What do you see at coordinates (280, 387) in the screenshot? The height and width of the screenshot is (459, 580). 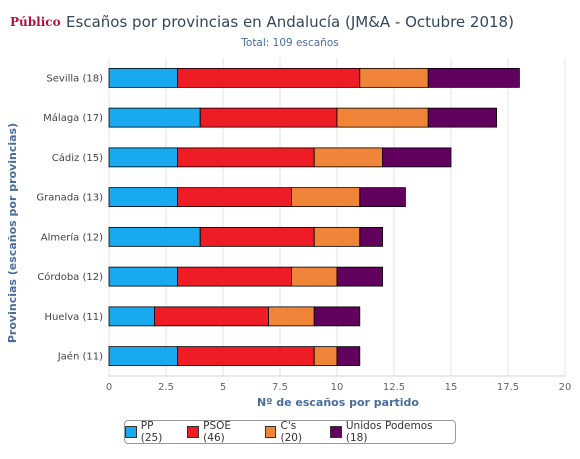 I see `x-tick-label: 7.5` at bounding box center [280, 387].